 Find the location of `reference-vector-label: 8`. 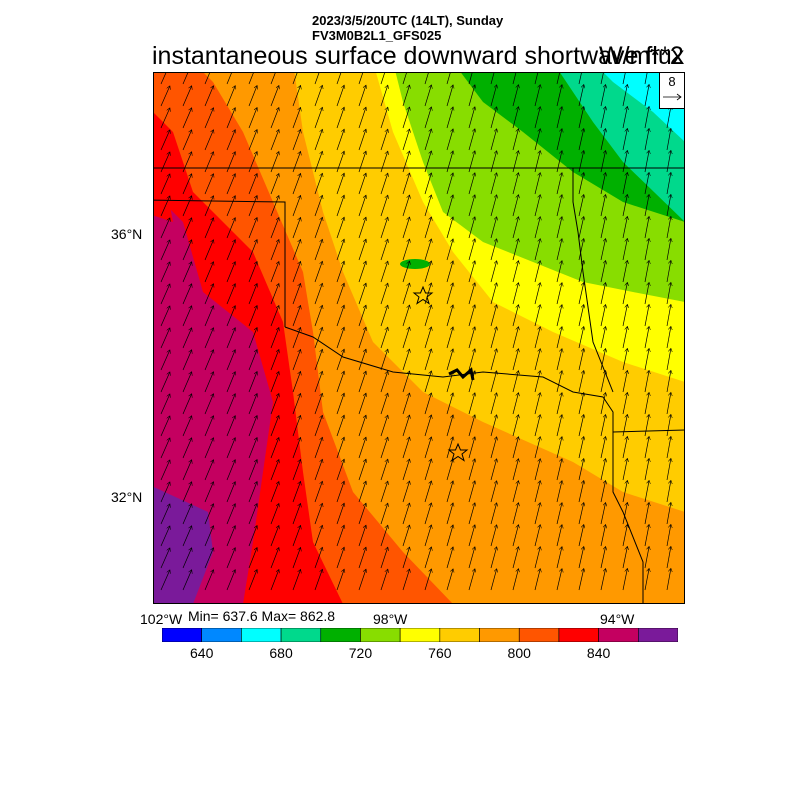

reference-vector-label: 8 is located at coordinates (672, 81).